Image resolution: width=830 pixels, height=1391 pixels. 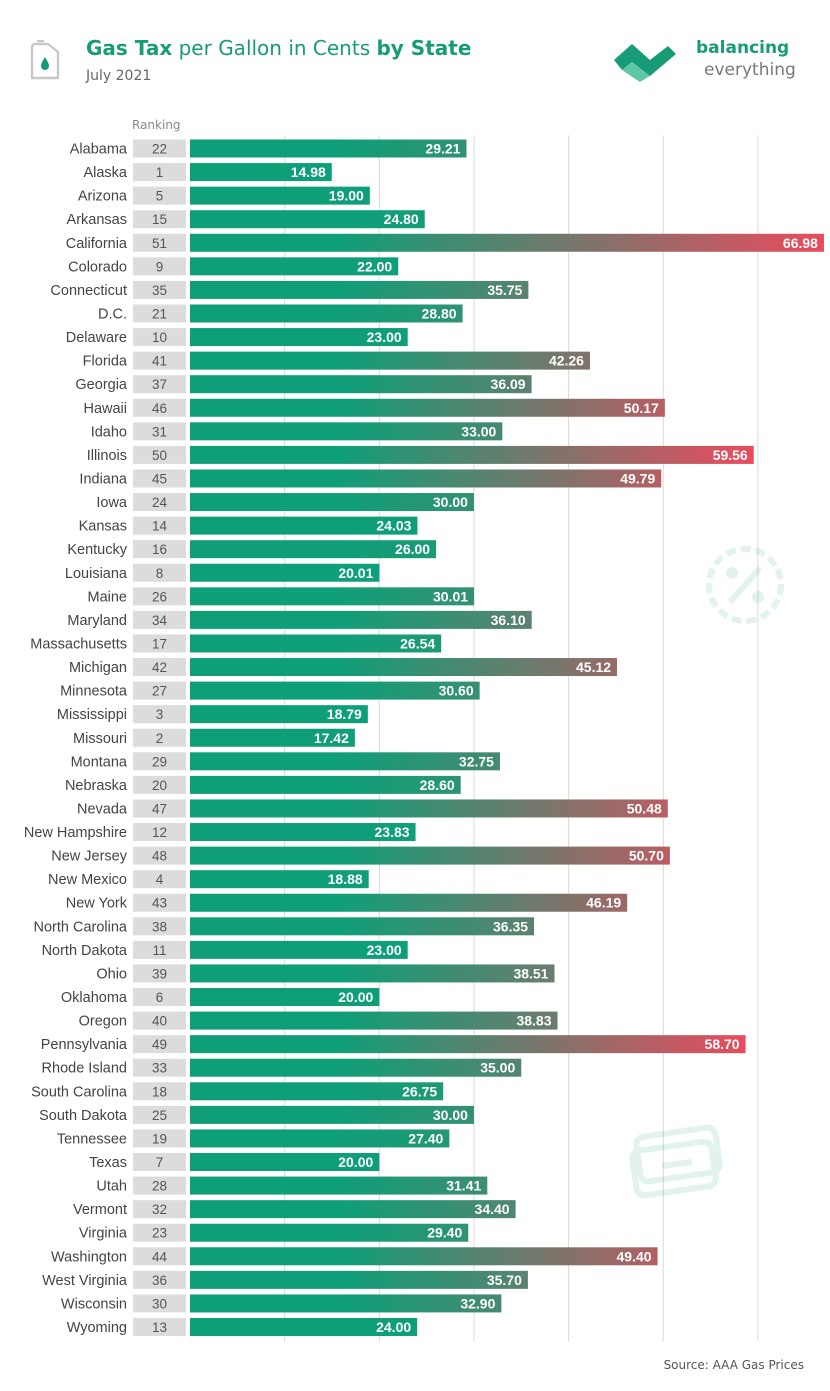 I want to click on rank-label: 50, so click(x=159, y=455).